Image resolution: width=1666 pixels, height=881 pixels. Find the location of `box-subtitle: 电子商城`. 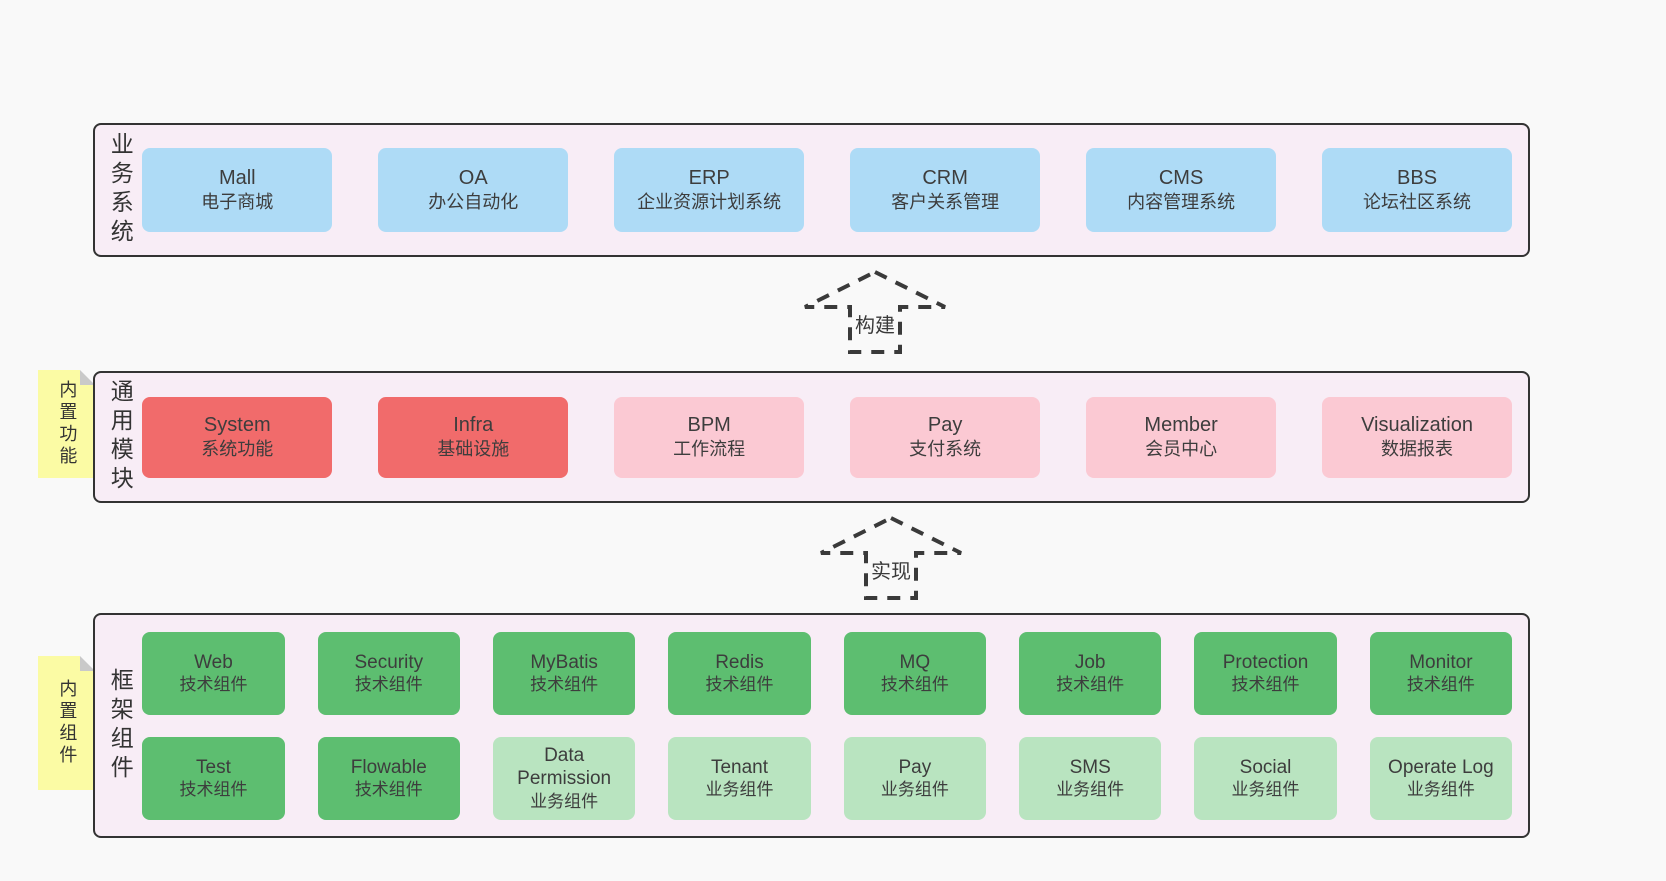

box-subtitle: 电子商城 is located at coordinates (237, 202).